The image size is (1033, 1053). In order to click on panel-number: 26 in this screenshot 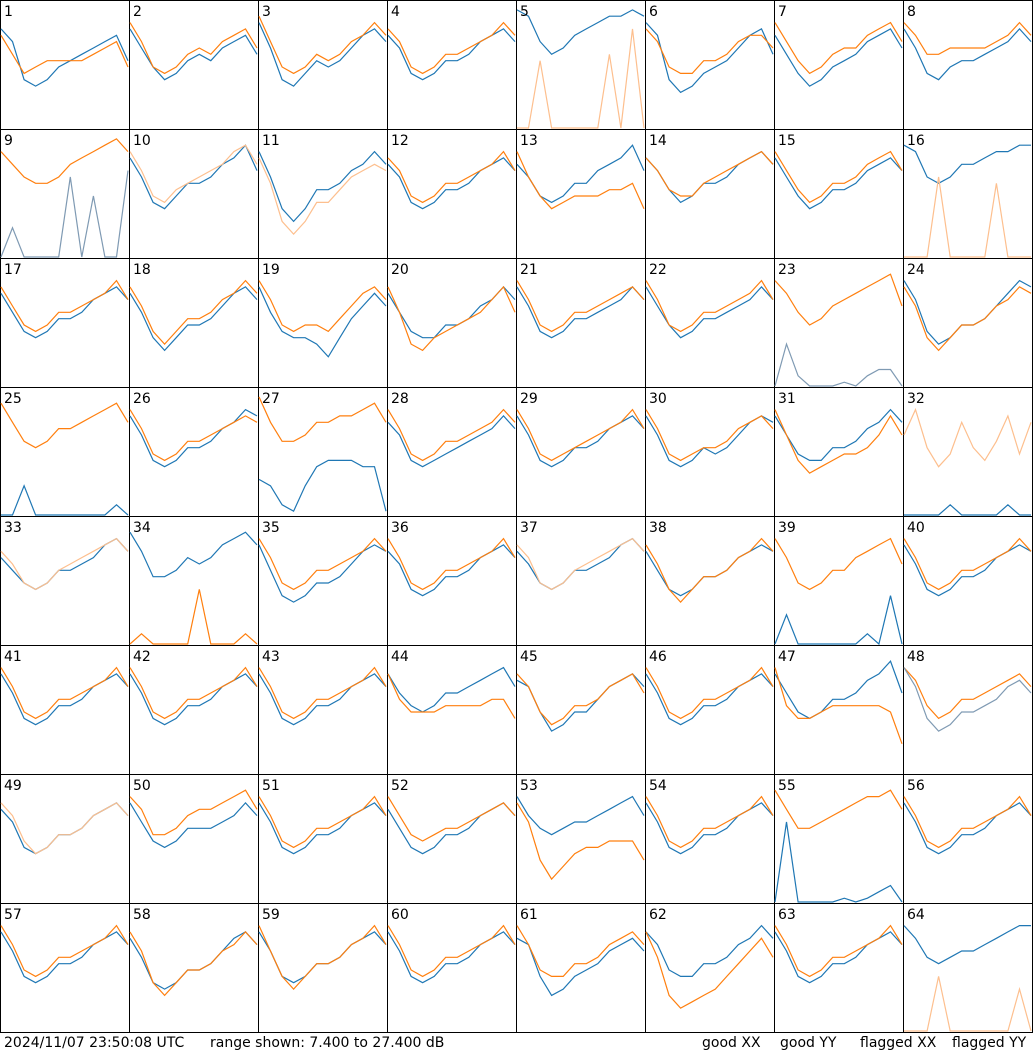, I will do `click(142, 399)`.